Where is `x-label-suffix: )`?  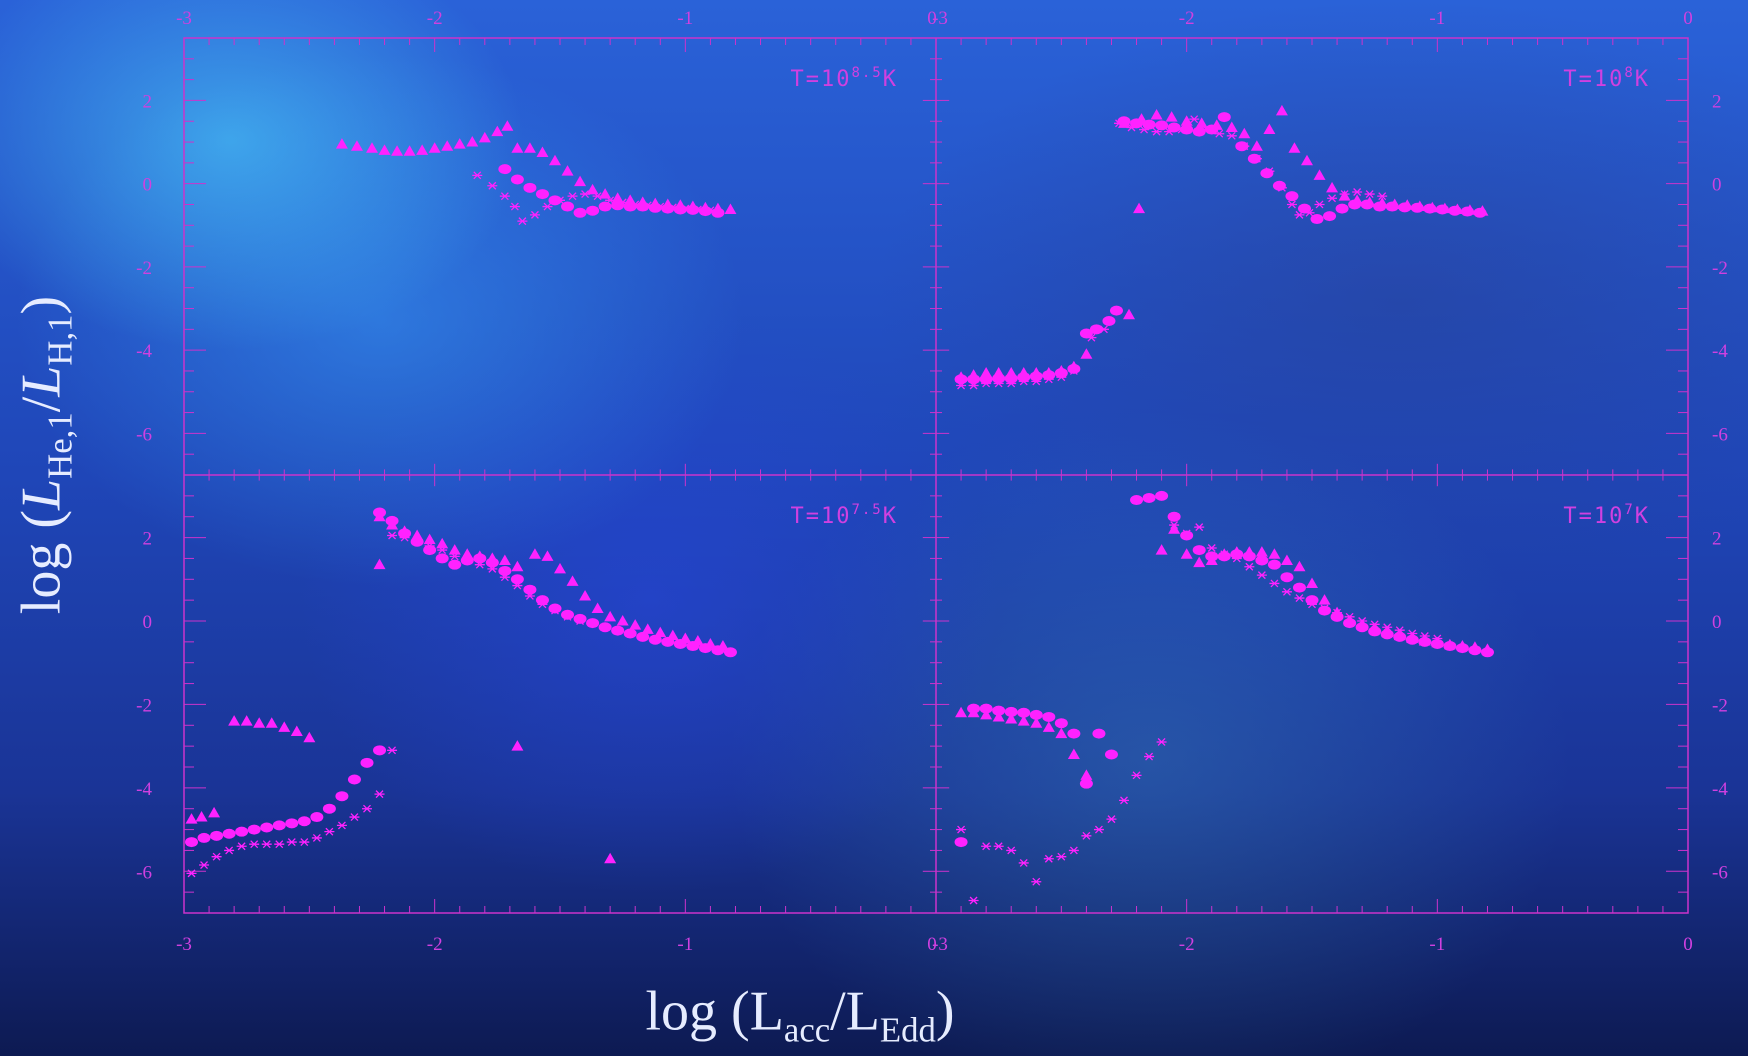
x-label-suffix: ) is located at coordinates (945, 1011).